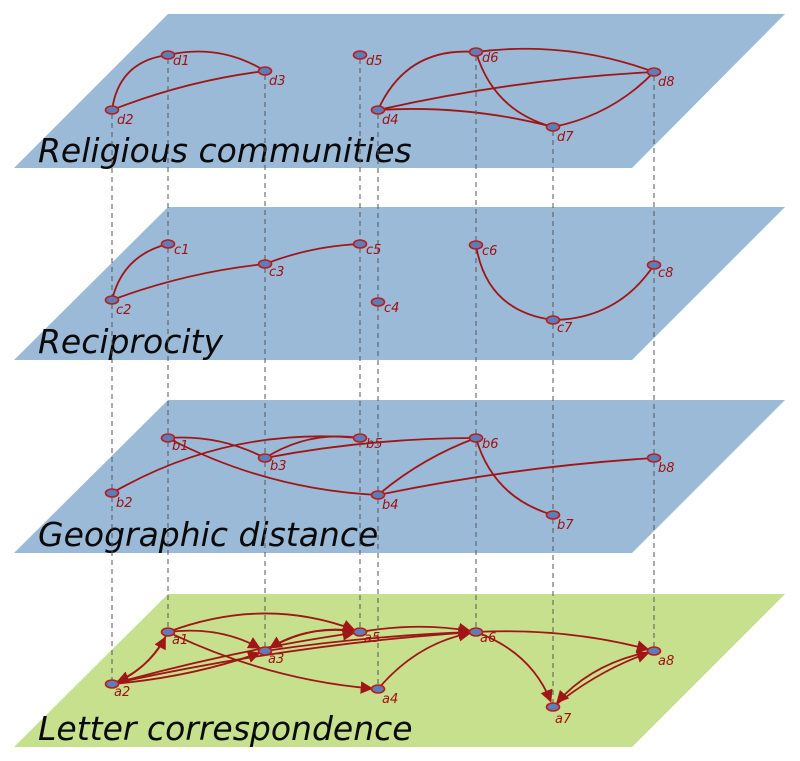  I want to click on edge-b3-b6, so click(370, 448).